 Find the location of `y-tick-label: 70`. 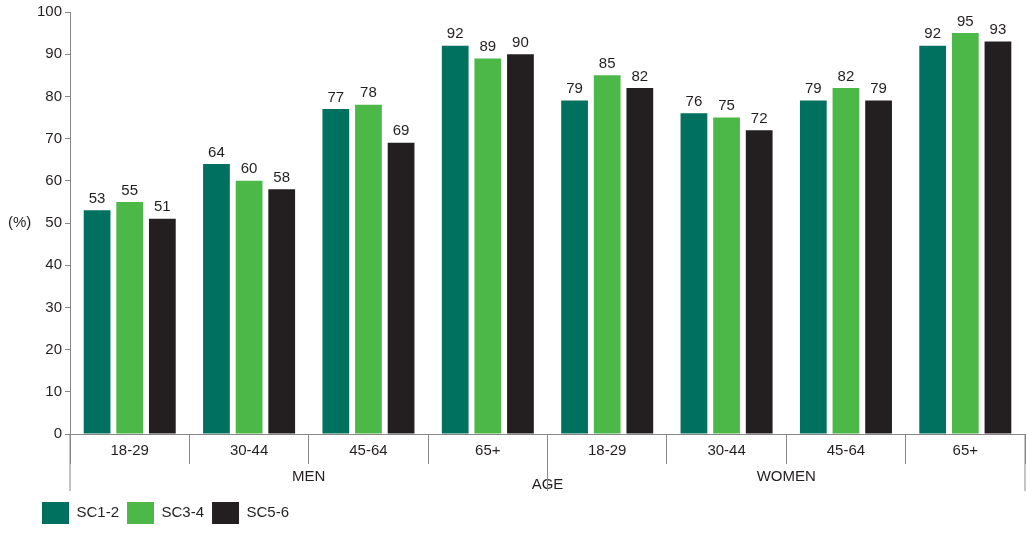

y-tick-label: 70 is located at coordinates (54, 137).